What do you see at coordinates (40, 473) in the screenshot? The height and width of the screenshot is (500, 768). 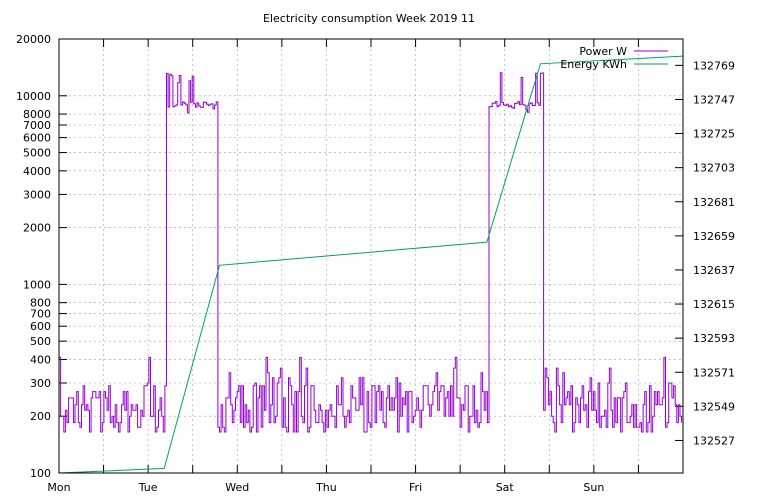 I see `left-tick-label: 100` at bounding box center [40, 473].